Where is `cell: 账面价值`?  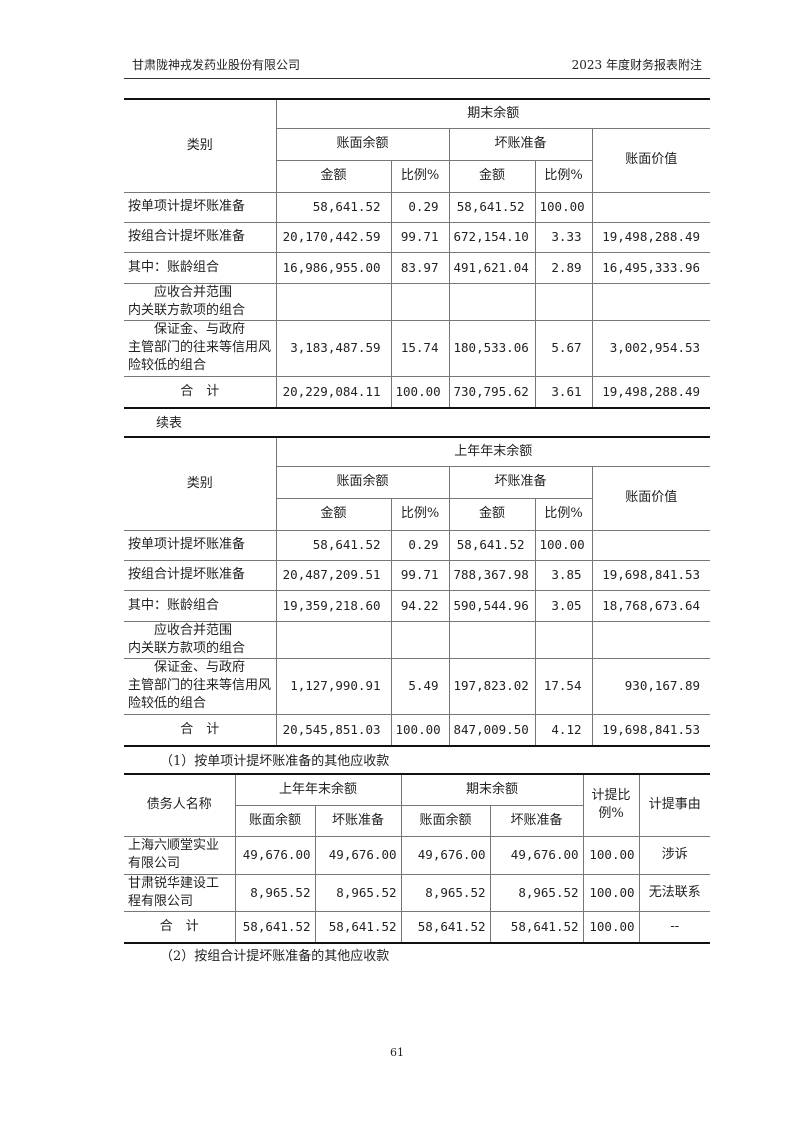 cell: 账面价值 is located at coordinates (651, 160).